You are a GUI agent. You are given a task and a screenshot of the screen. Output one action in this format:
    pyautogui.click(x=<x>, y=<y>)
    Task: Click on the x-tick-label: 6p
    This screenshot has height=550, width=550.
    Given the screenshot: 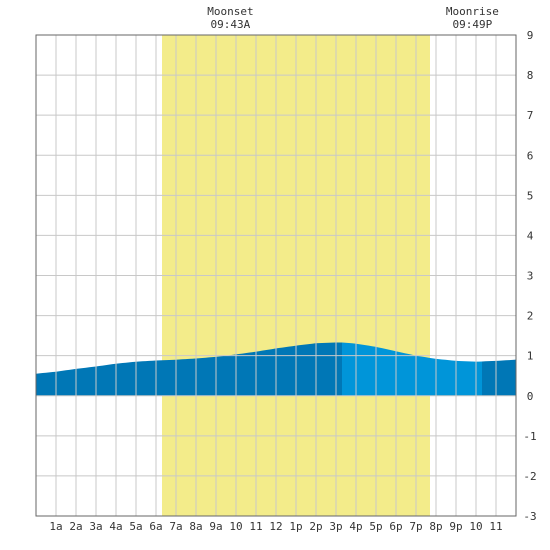 What is the action you would take?
    pyautogui.click(x=395, y=526)
    